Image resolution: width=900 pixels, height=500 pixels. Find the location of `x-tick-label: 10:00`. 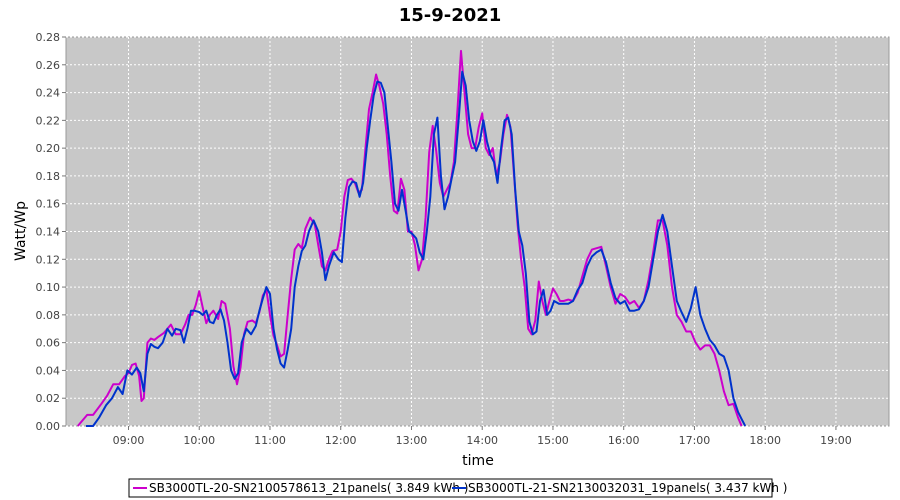

x-tick-label: 10:00 is located at coordinates (199, 440).